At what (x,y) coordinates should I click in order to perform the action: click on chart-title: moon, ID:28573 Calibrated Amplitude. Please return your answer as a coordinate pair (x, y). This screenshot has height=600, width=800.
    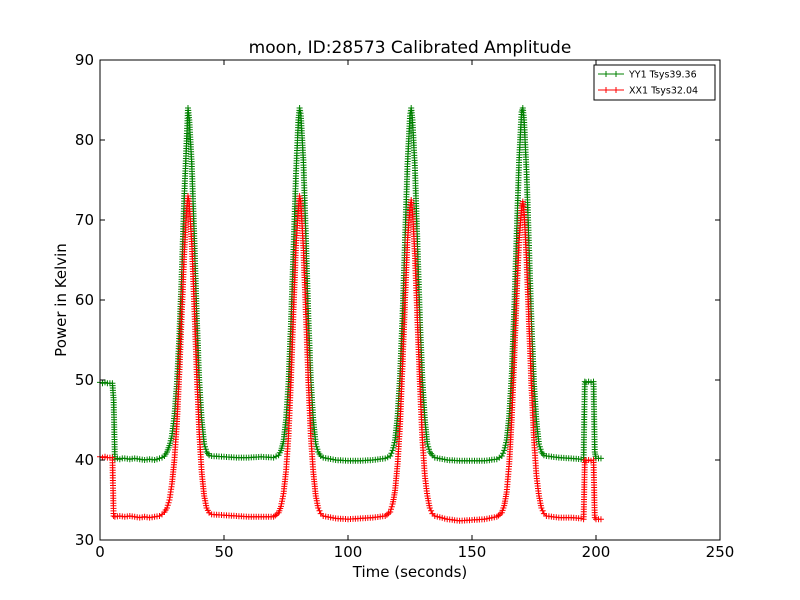
    Looking at the image, I should click on (410, 48).